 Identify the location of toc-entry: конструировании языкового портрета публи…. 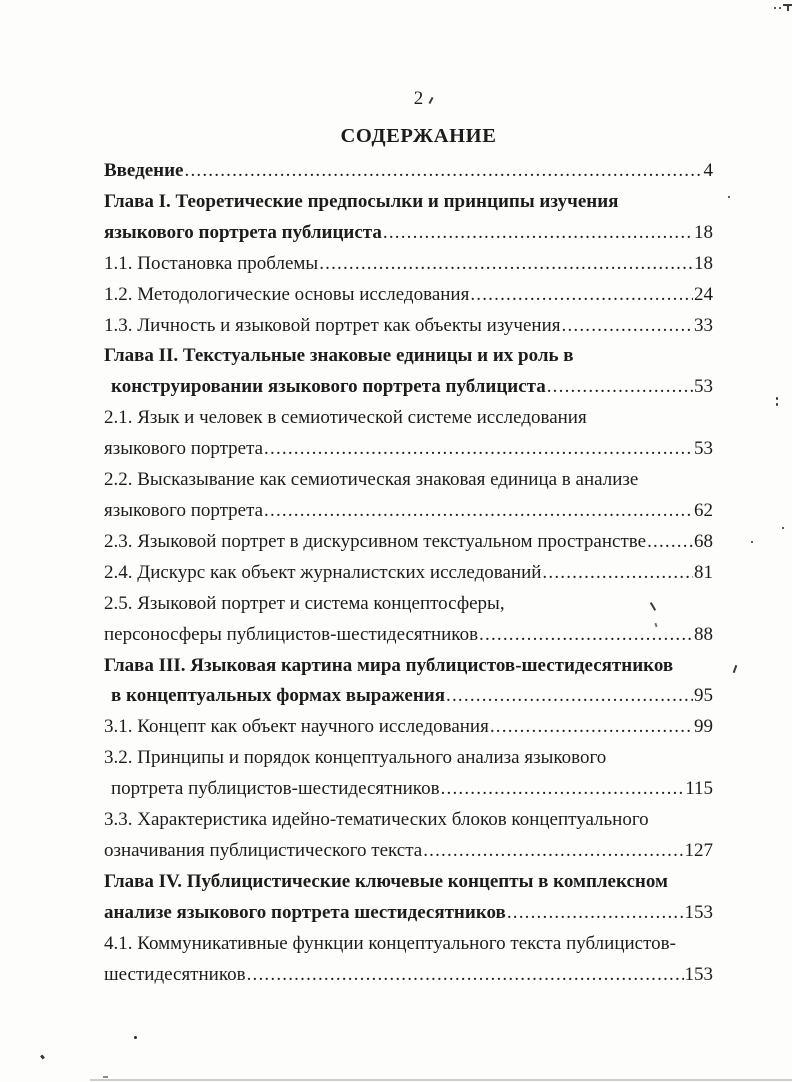
(408, 387).